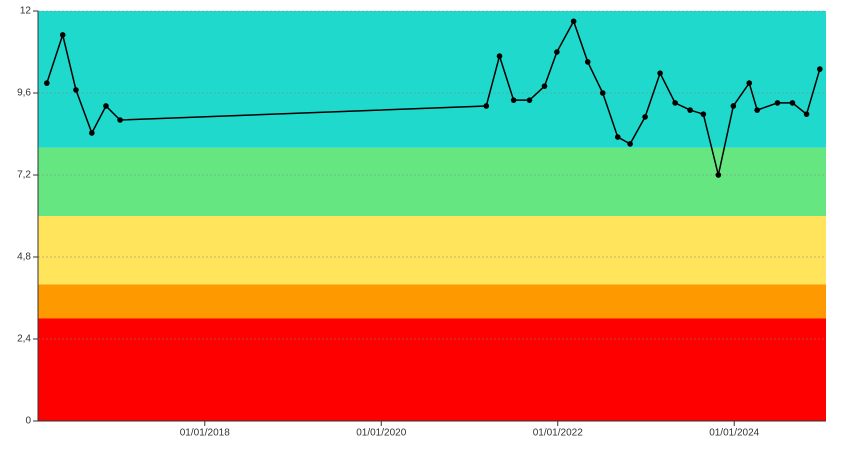 Image resolution: width=849 pixels, height=451 pixels. I want to click on x-tick-label: 01/01/2024, so click(734, 433).